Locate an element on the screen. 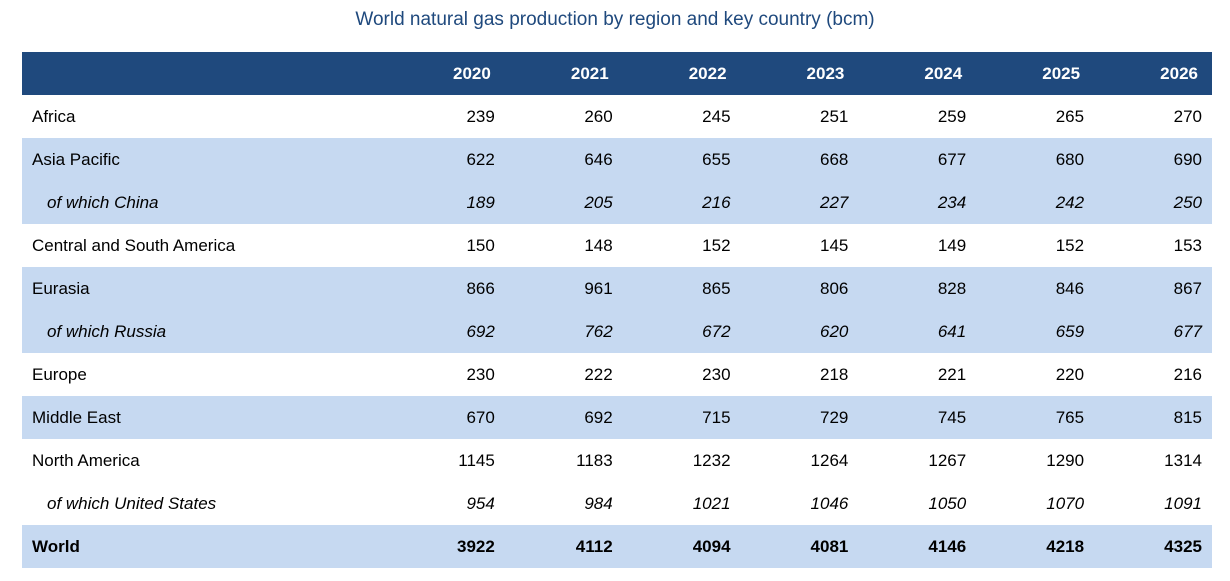 The width and height of the screenshot is (1230, 581). row-label: World is located at coordinates (56, 546).